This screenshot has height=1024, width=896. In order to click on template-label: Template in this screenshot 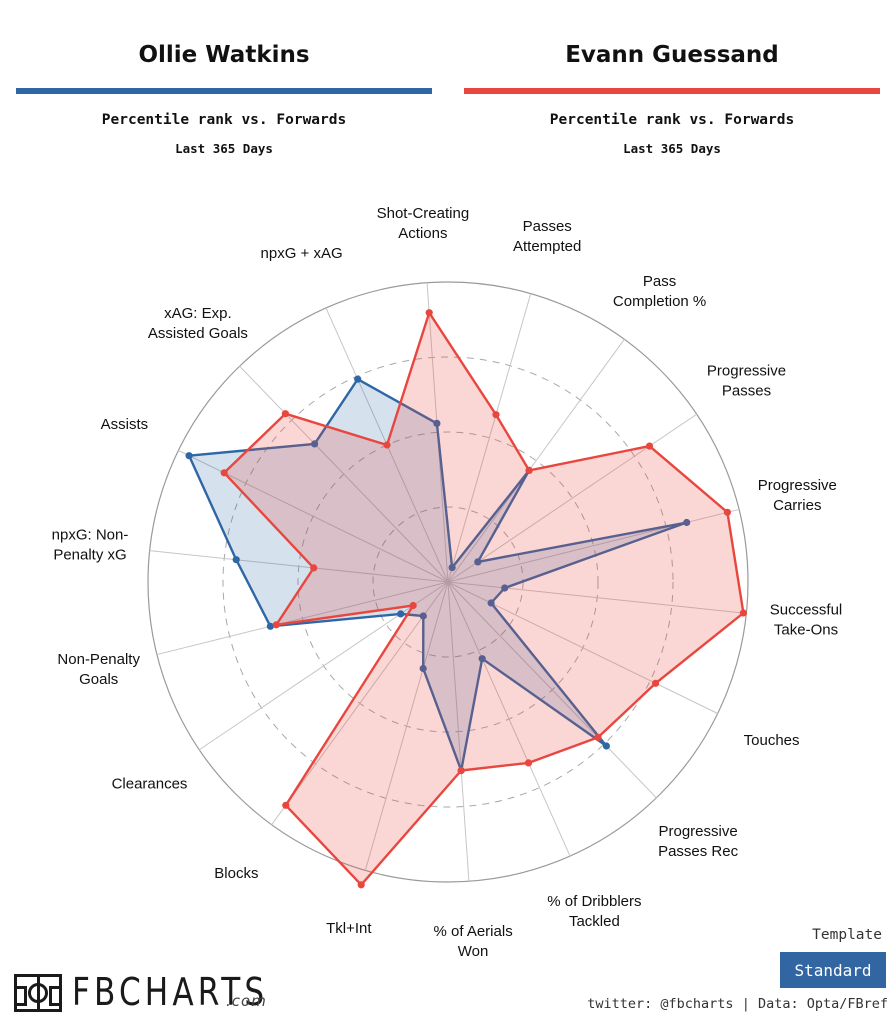, I will do `click(847, 935)`.